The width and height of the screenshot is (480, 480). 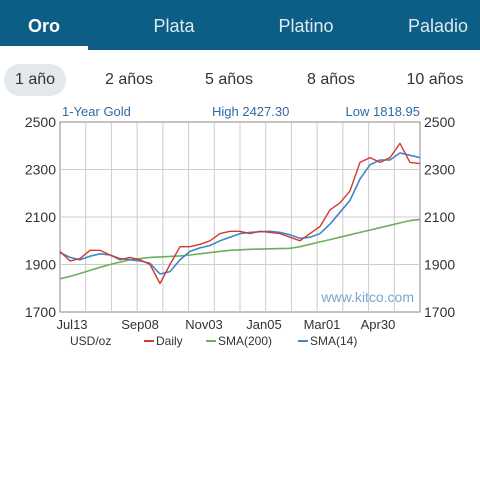 What do you see at coordinates (439, 312) in the screenshot?
I see `y-tick-label-right: 1700` at bounding box center [439, 312].